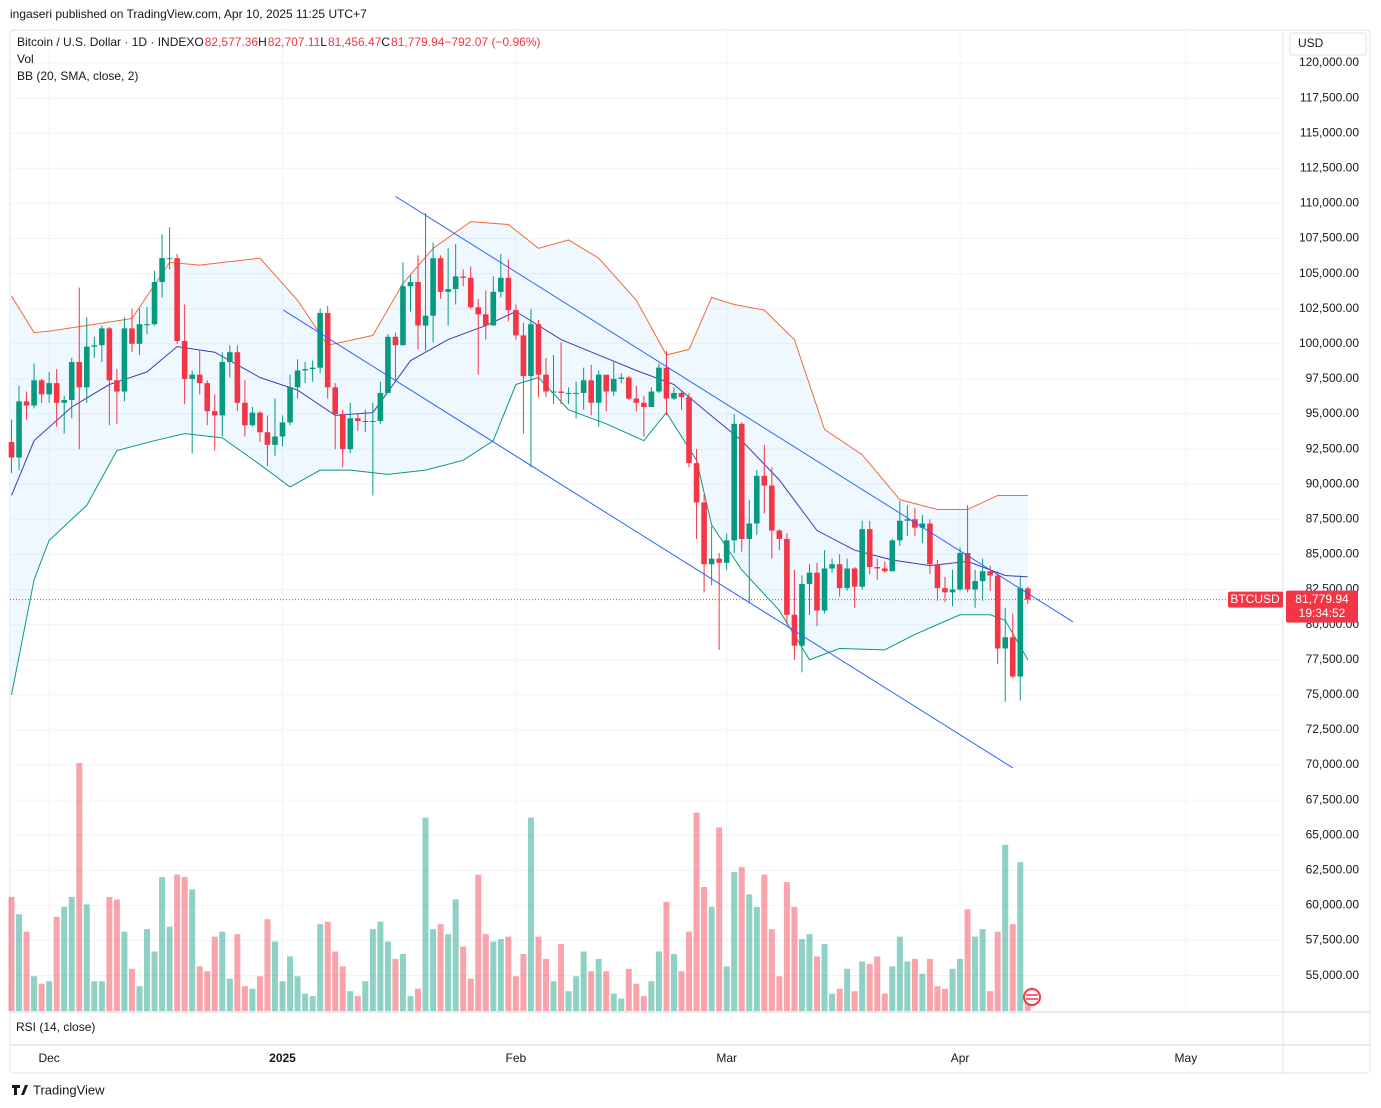 This screenshot has height=1108, width=1381. What do you see at coordinates (1329, 343) in the screenshot?
I see `y-tick-label: 100,000.00` at bounding box center [1329, 343].